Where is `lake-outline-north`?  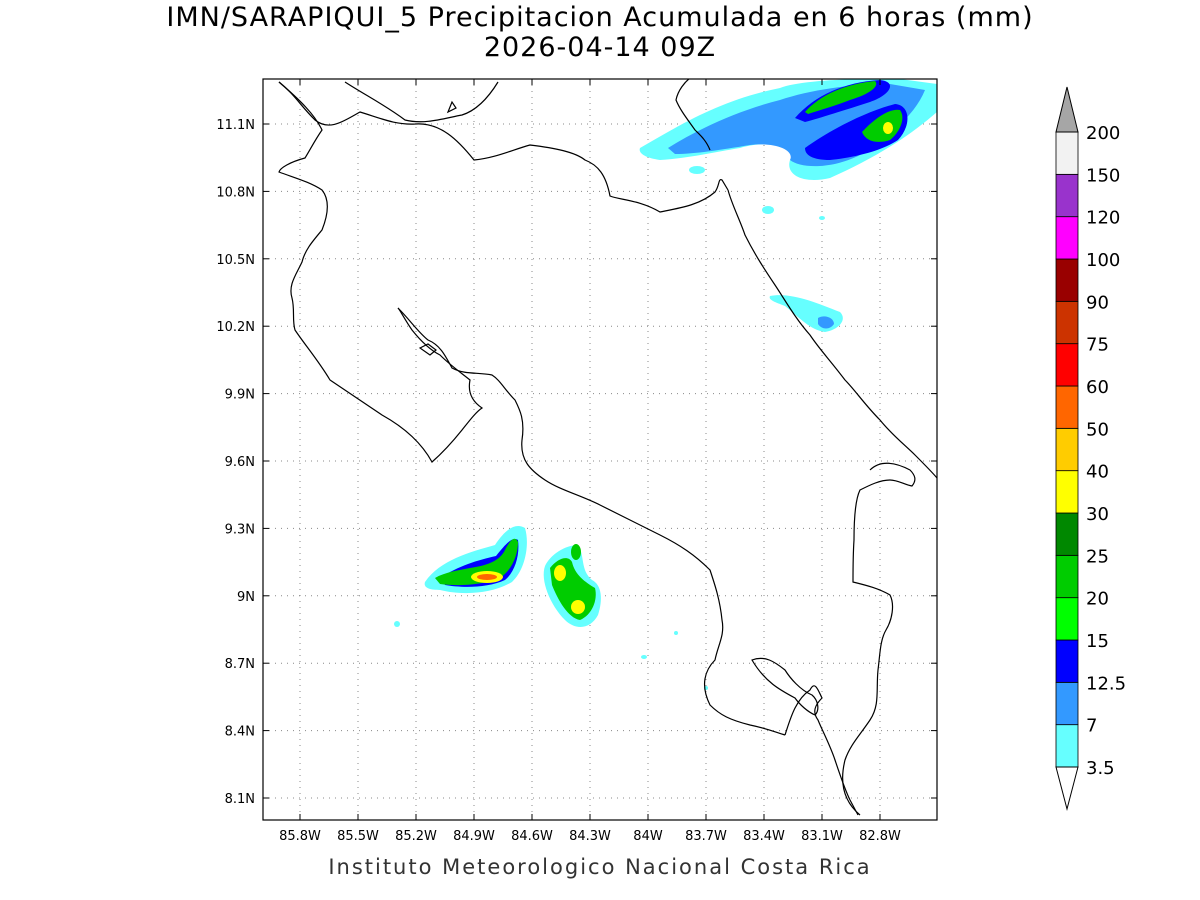 lake-outline-north is located at coordinates (451, 107).